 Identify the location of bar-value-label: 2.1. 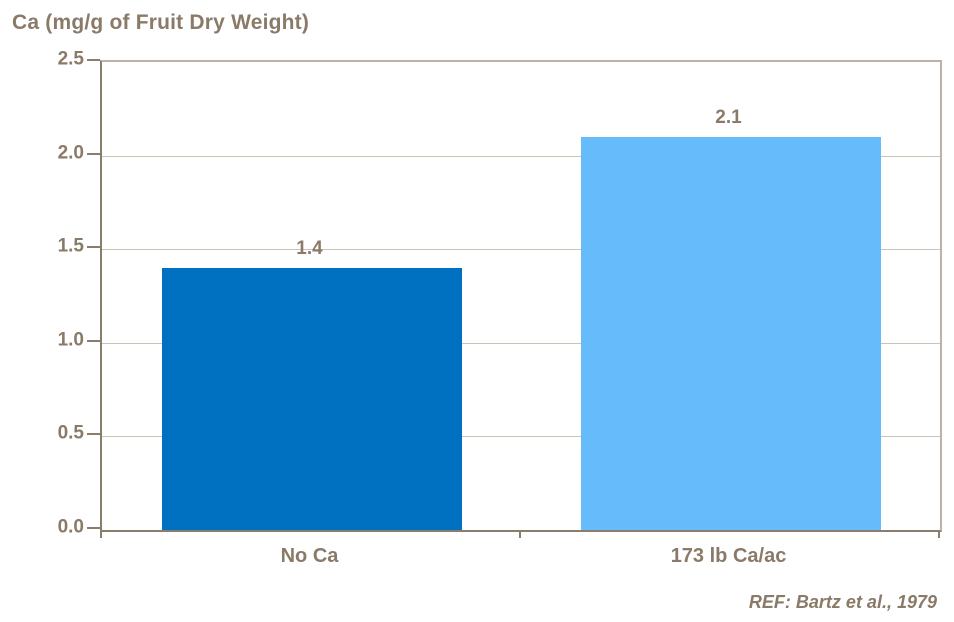
(728, 117).